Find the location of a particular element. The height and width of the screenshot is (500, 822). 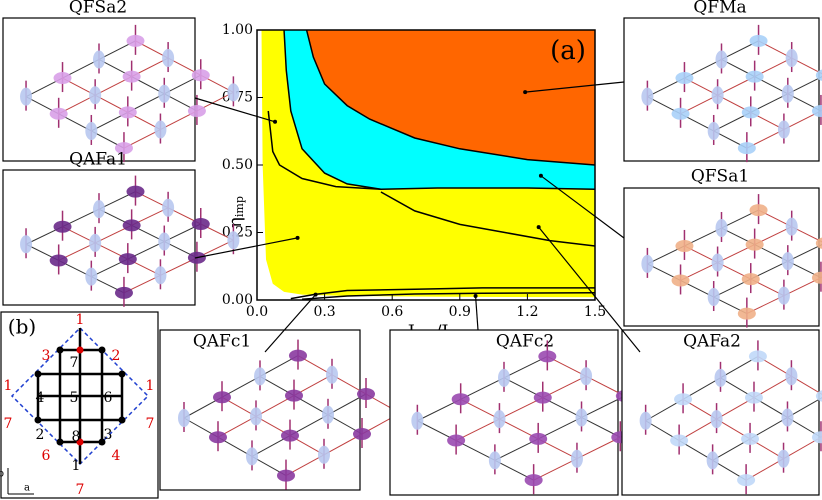

inset-label: (b) is located at coordinates (22, 327).